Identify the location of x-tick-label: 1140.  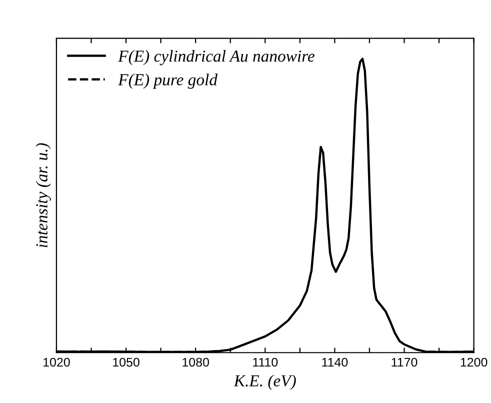
(335, 362).